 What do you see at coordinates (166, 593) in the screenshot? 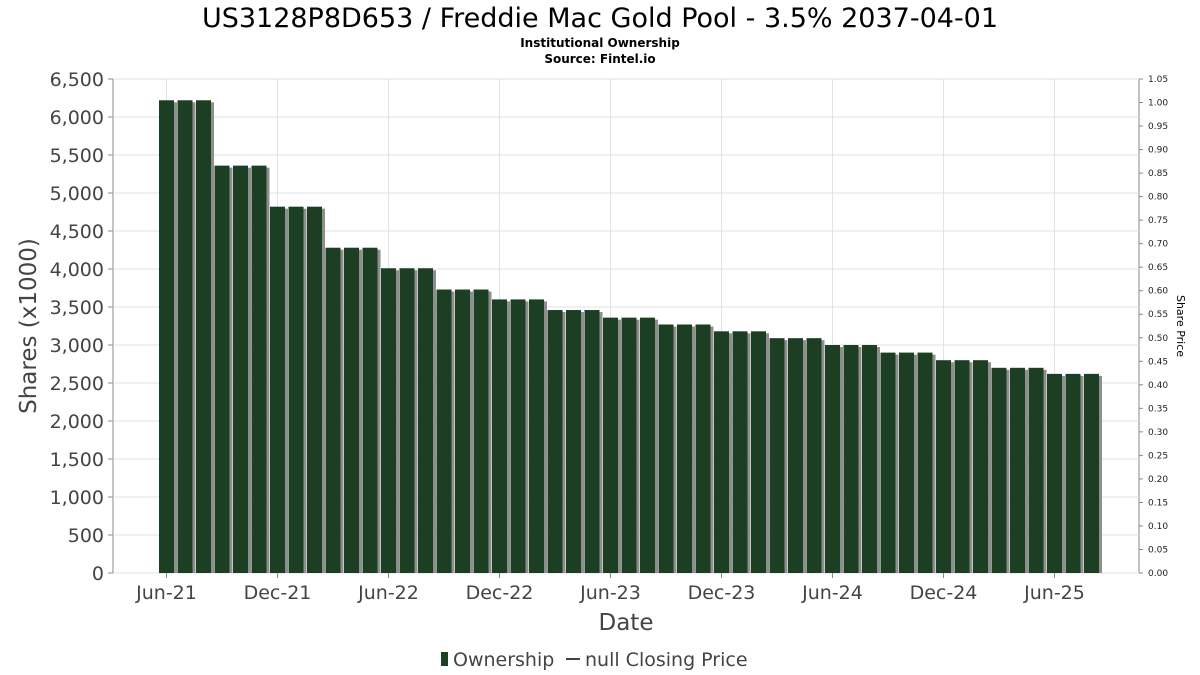
I see `x-tick-label: Jun-21` at bounding box center [166, 593].